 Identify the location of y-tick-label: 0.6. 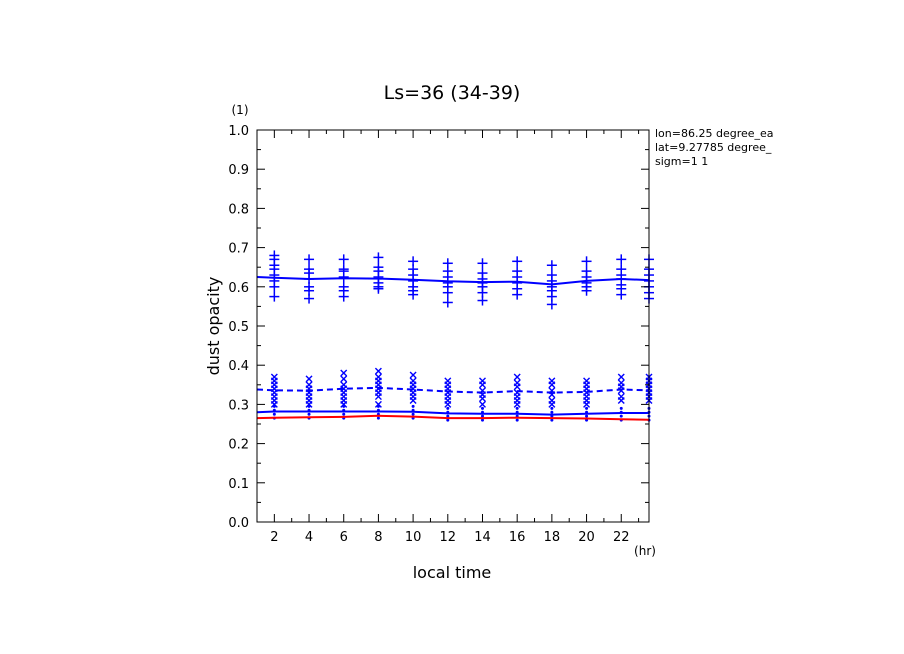
(238, 288).